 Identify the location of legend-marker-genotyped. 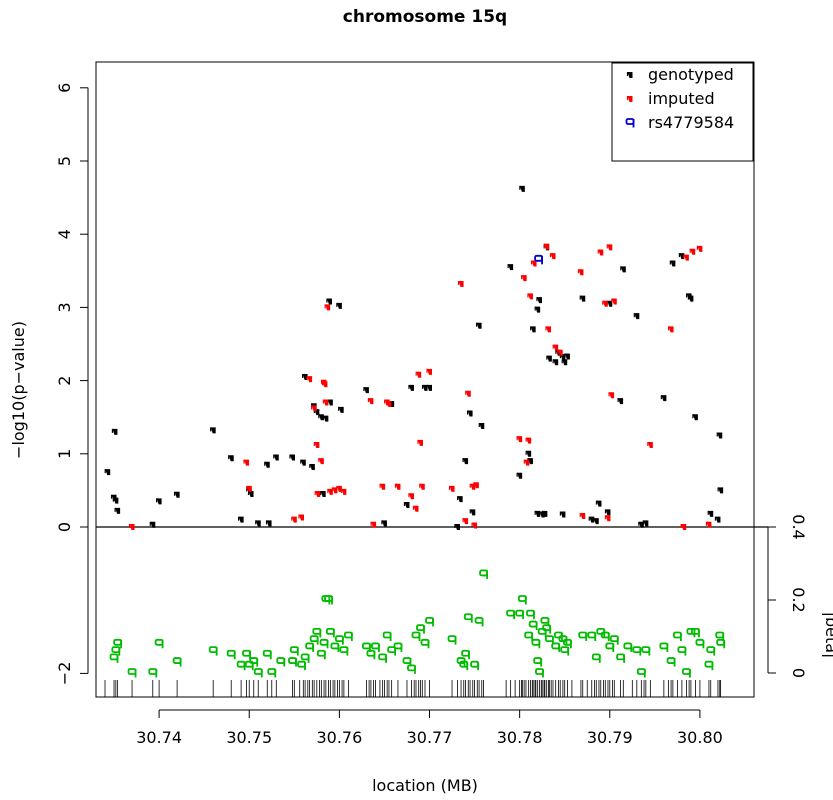
(629, 75).